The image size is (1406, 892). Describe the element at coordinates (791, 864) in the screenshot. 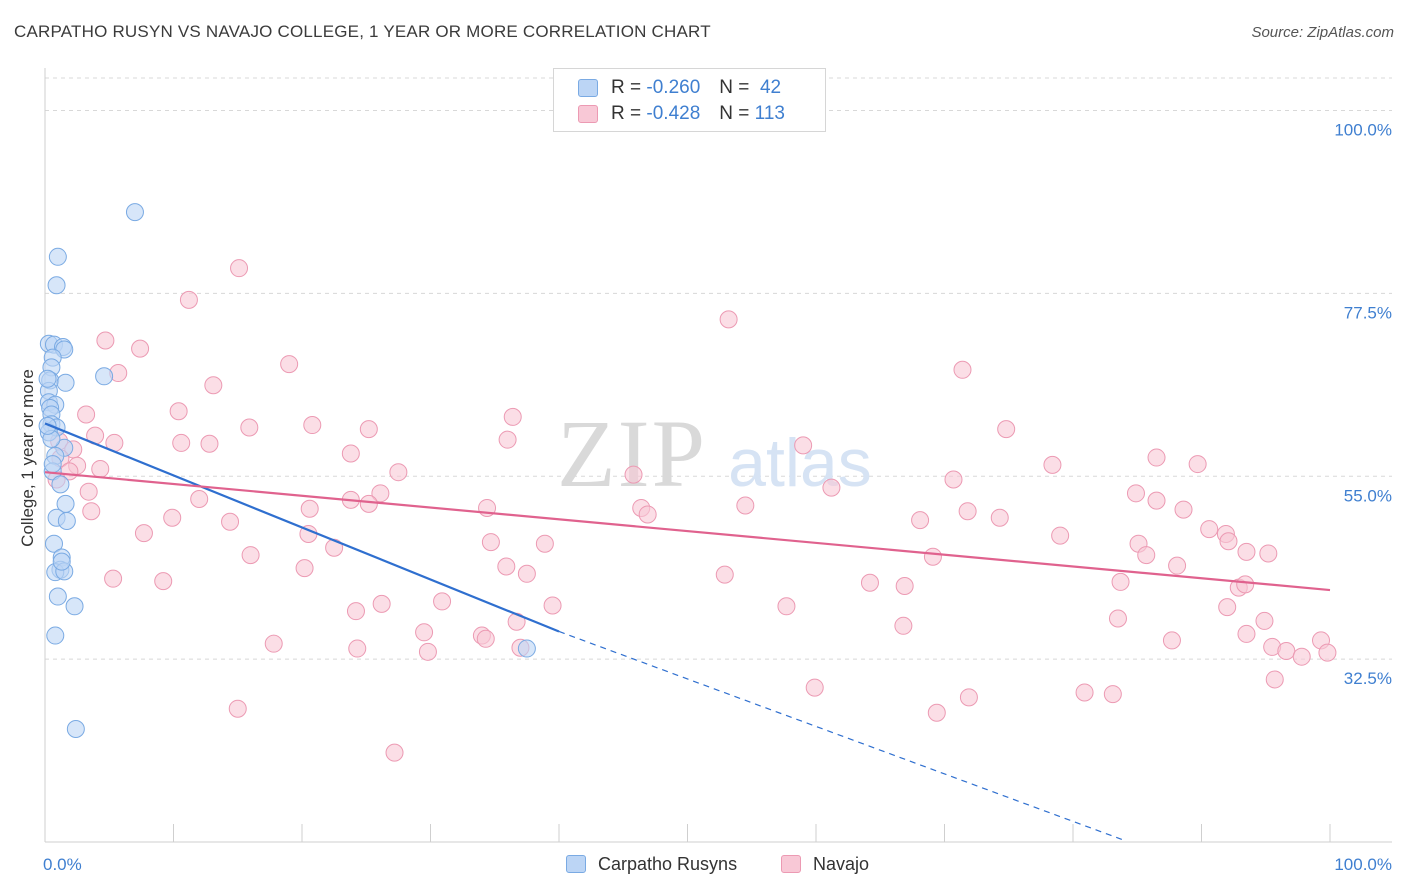

I see `pink-swatch` at that location.